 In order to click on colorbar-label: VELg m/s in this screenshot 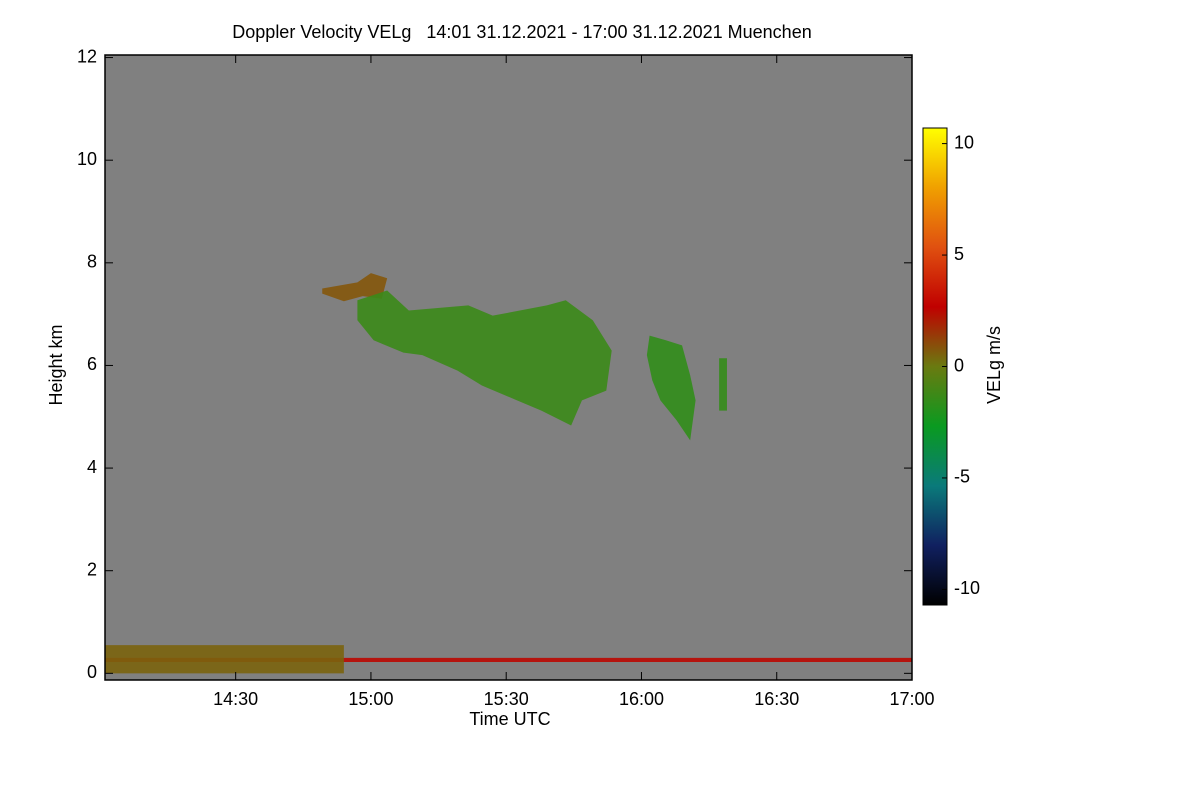, I will do `click(994, 365)`.